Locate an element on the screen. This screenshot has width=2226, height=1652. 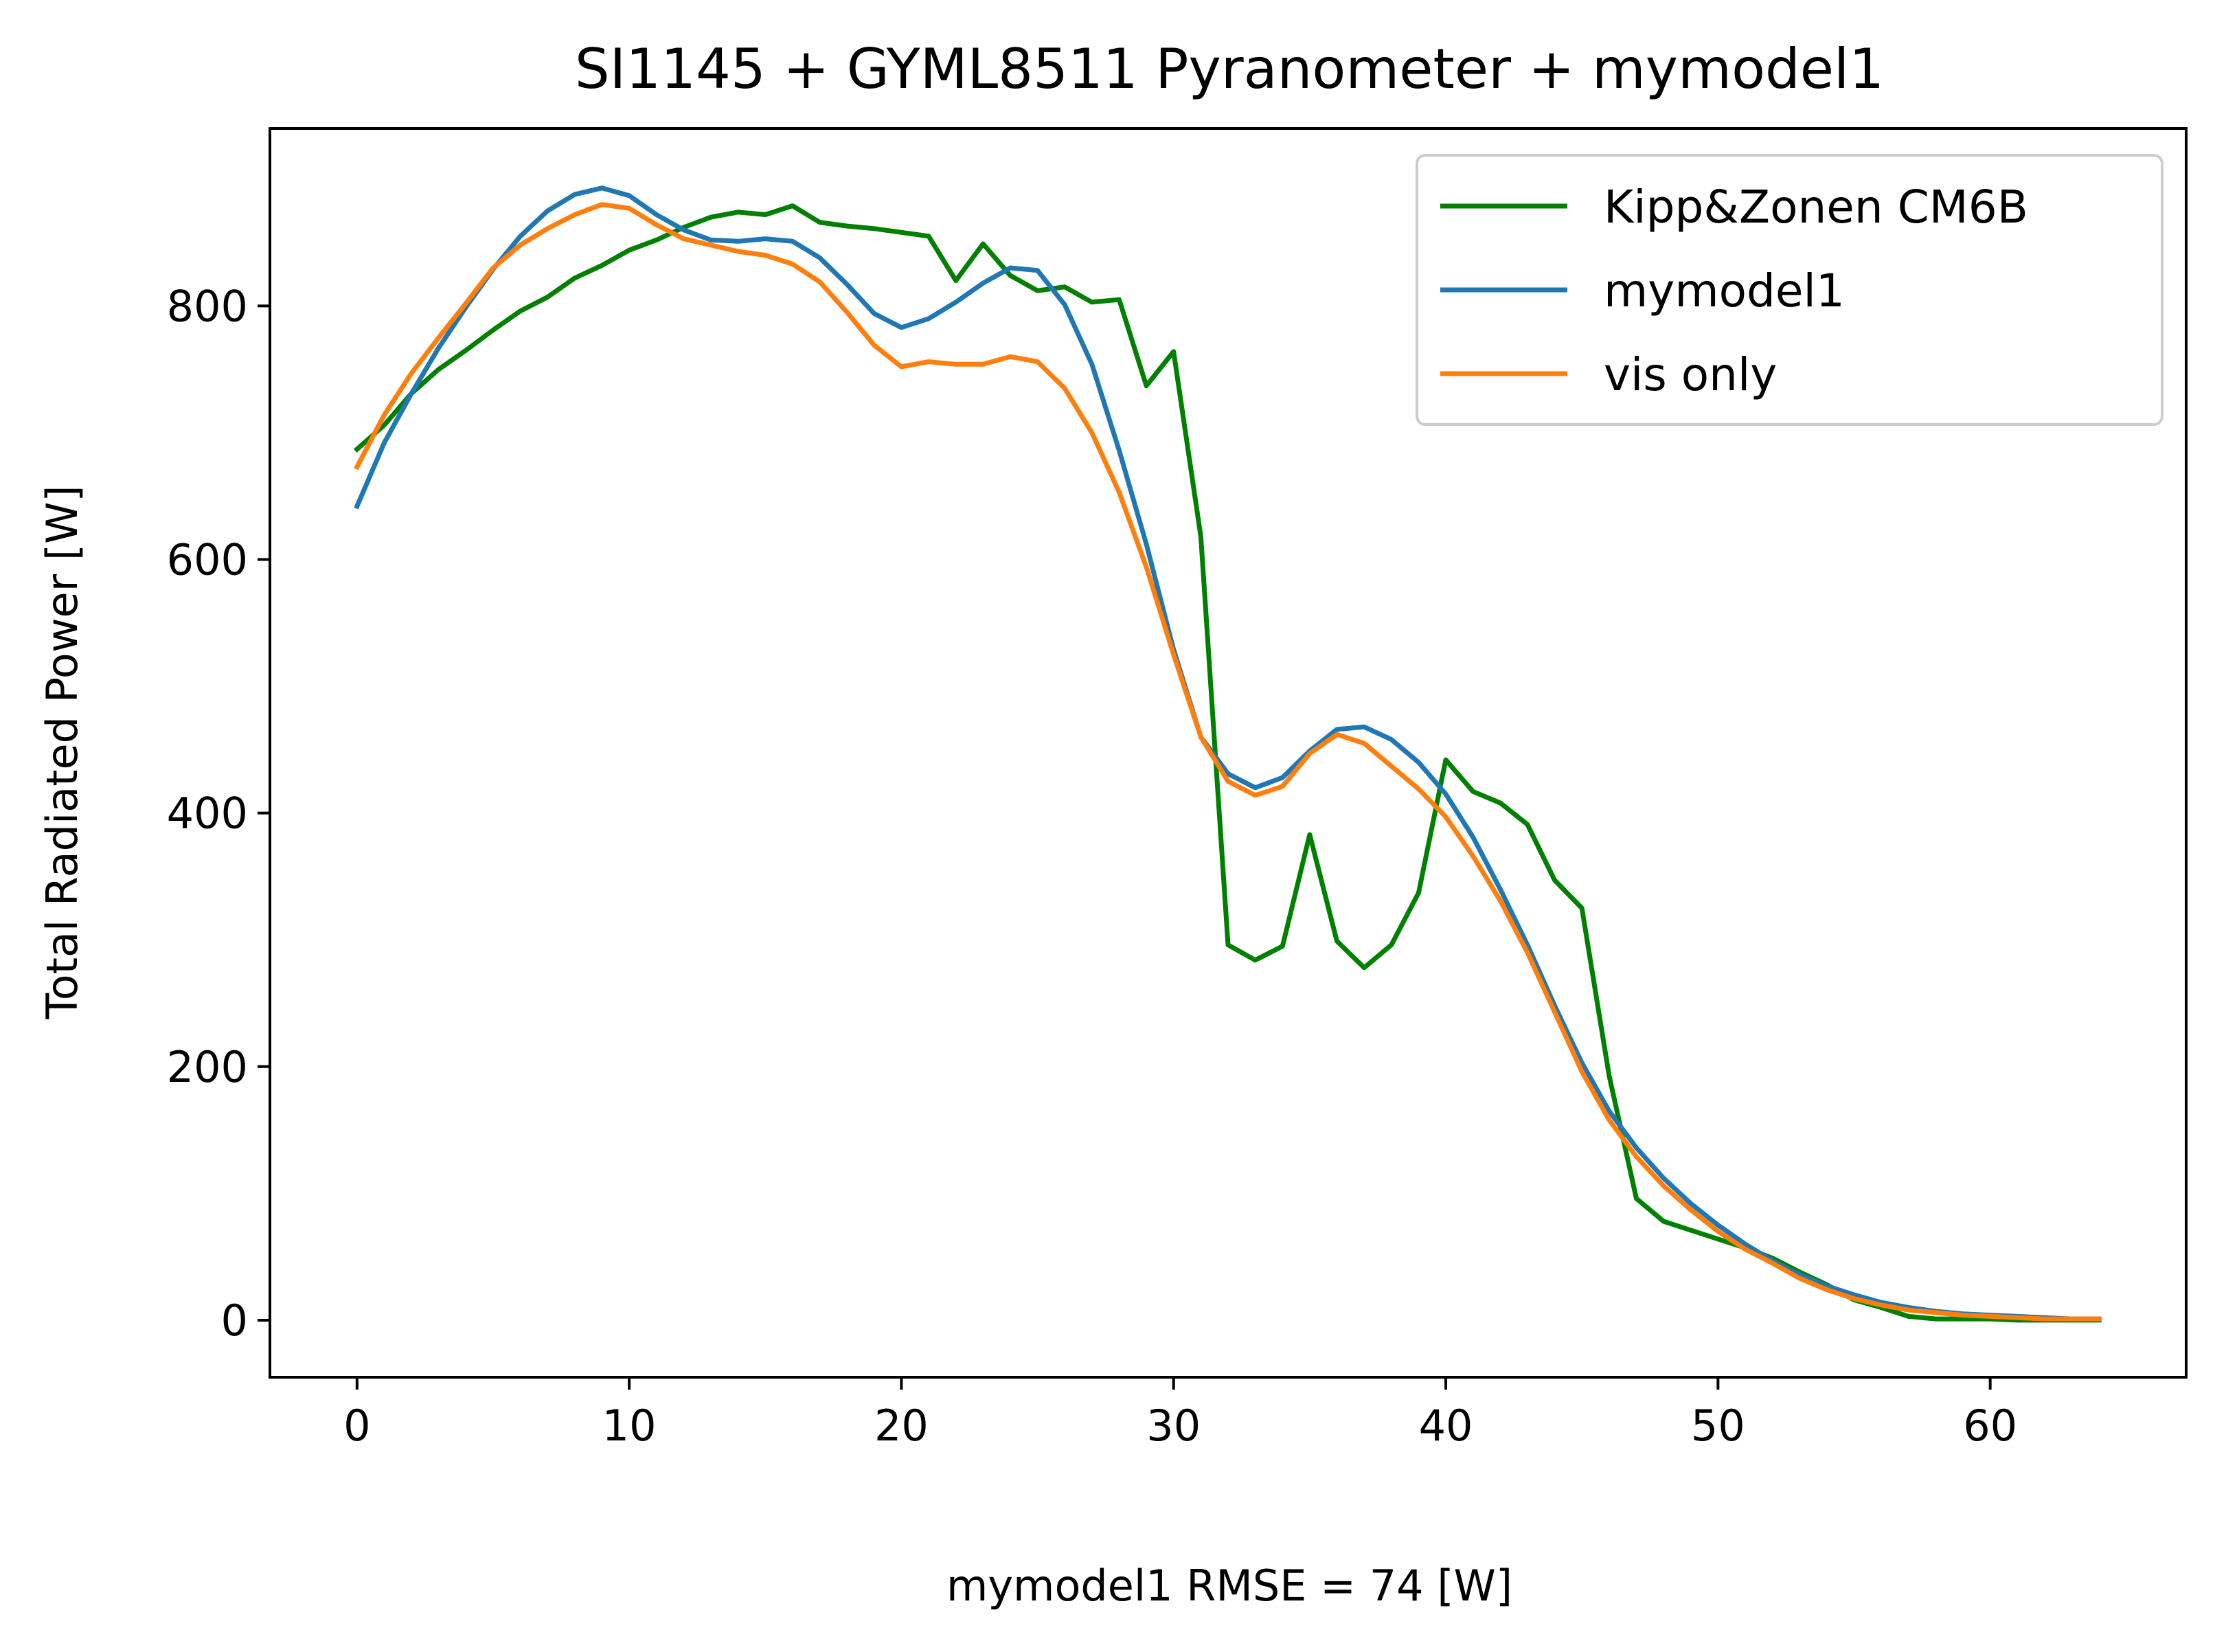
legend-box is located at coordinates (1790, 290).